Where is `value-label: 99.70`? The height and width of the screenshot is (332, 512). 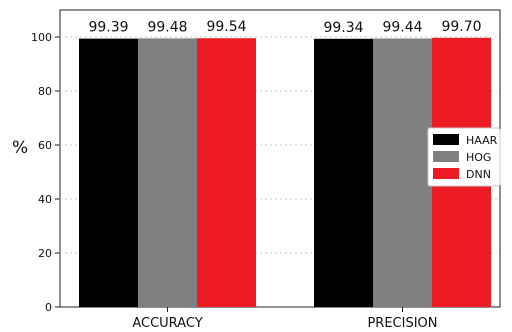
value-label: 99.70 is located at coordinates (461, 27).